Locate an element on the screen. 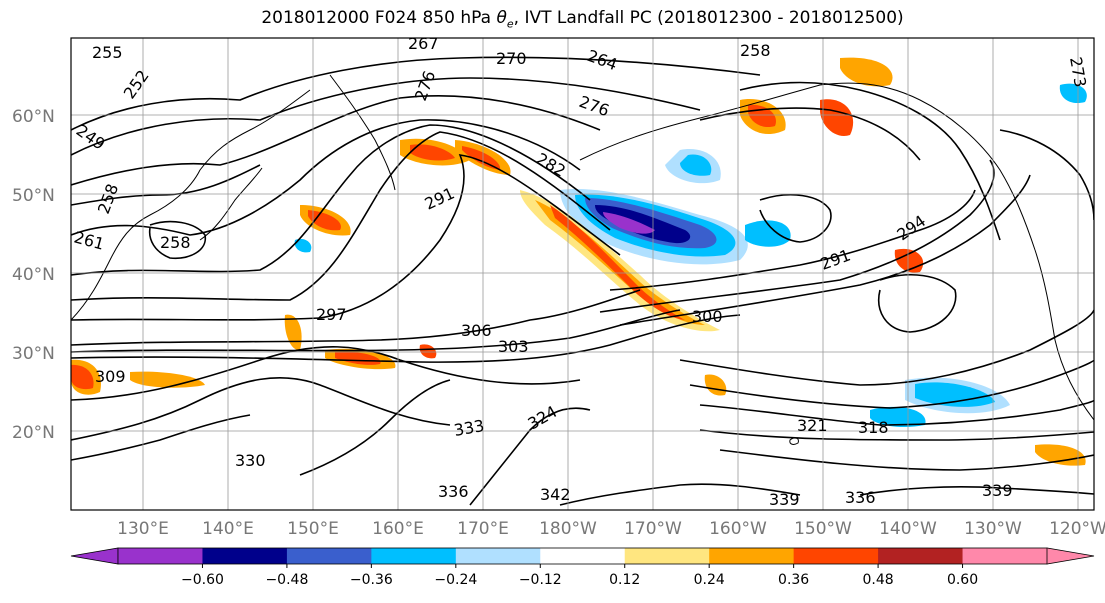 The height and width of the screenshot is (603, 1105). contour-label: 258 is located at coordinates (755, 50).